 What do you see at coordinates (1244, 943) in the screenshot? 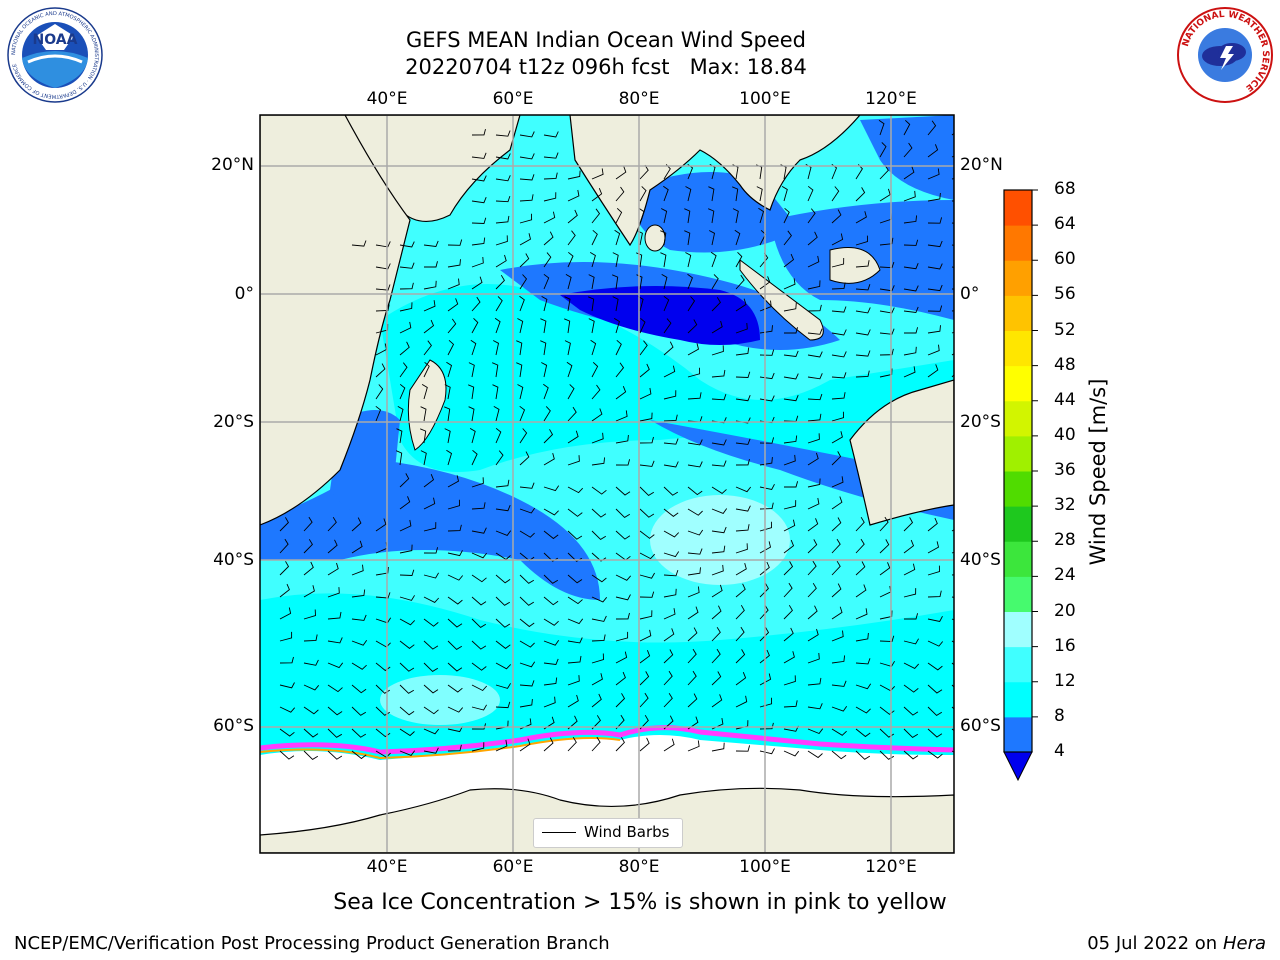
I see `footer-machine: Hera` at bounding box center [1244, 943].